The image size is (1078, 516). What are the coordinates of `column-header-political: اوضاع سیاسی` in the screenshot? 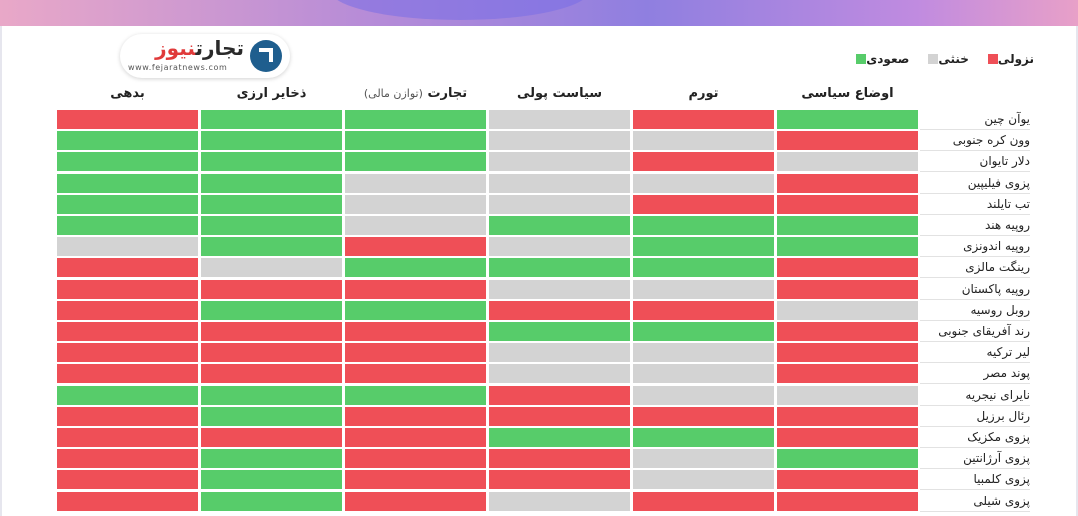 It's located at (847, 96).